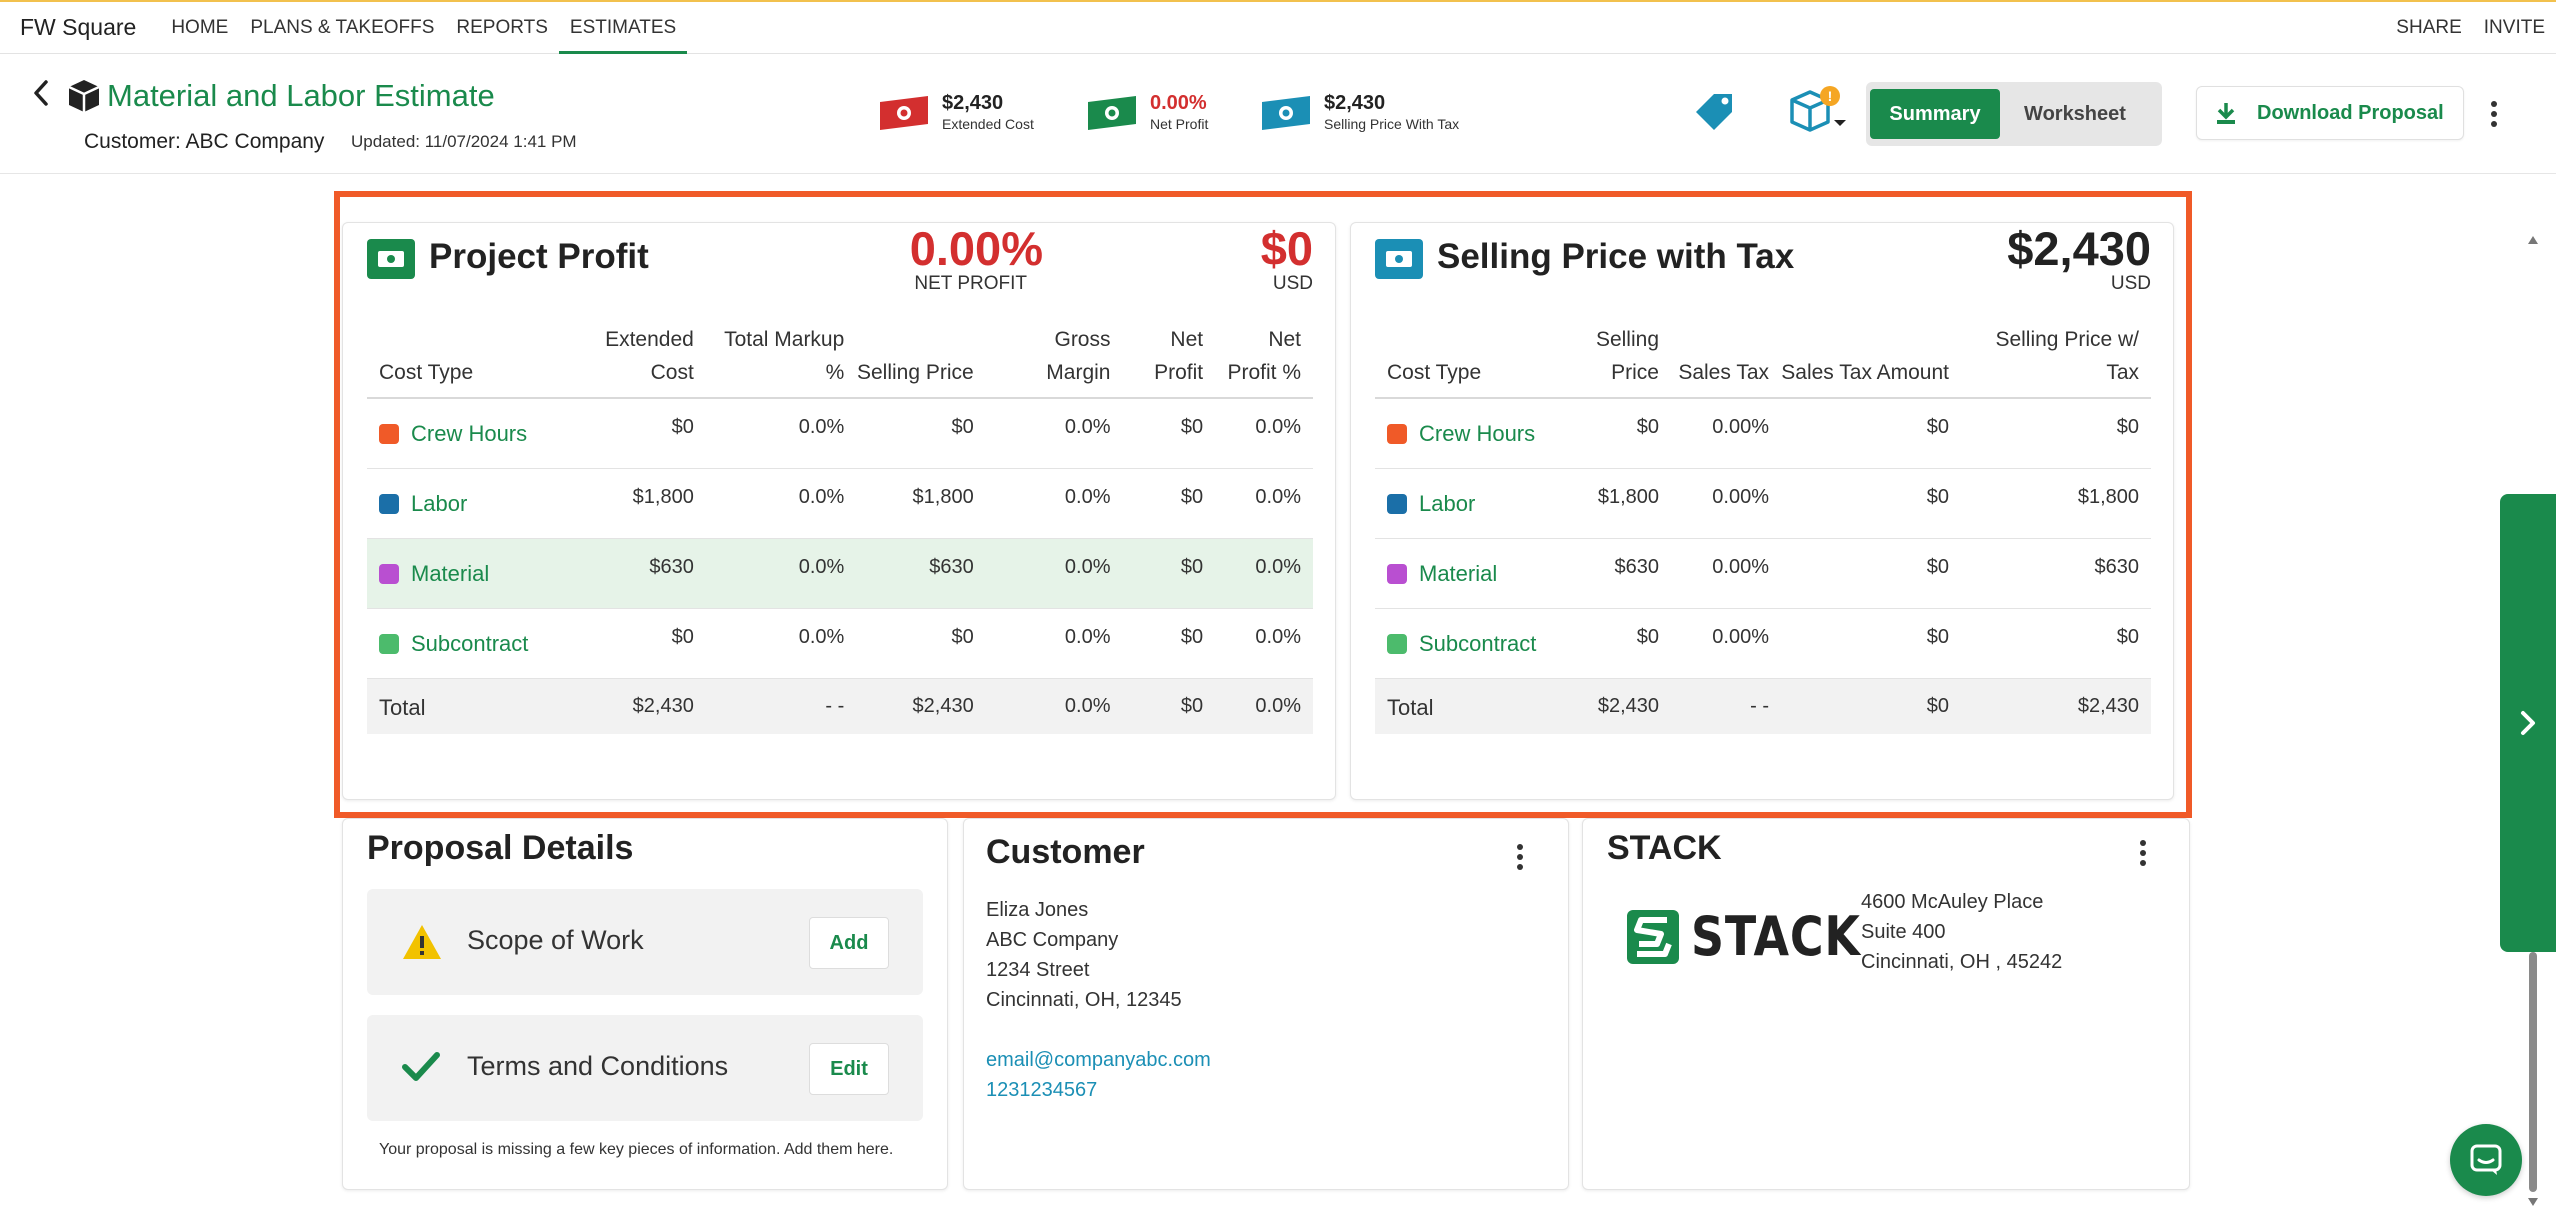  I want to click on download-icon, so click(2226, 113).